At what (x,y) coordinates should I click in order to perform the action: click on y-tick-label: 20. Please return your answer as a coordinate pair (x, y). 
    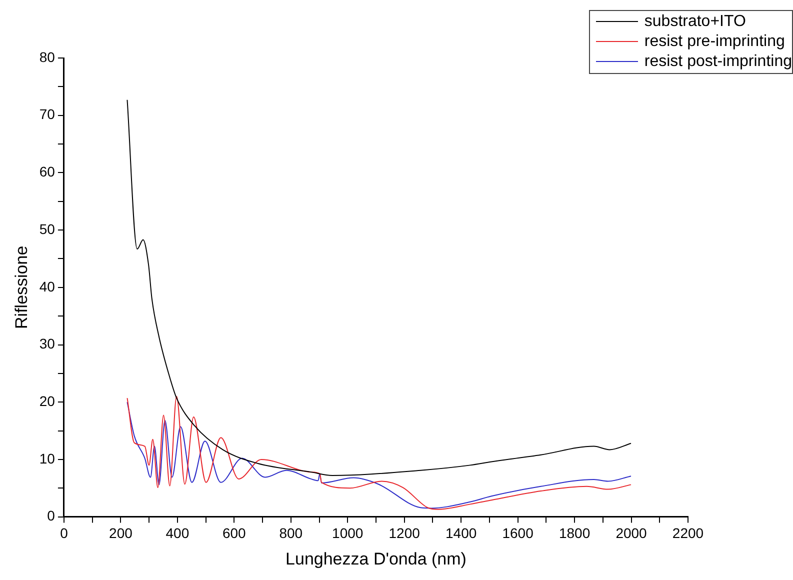
    Looking at the image, I should click on (47, 400).